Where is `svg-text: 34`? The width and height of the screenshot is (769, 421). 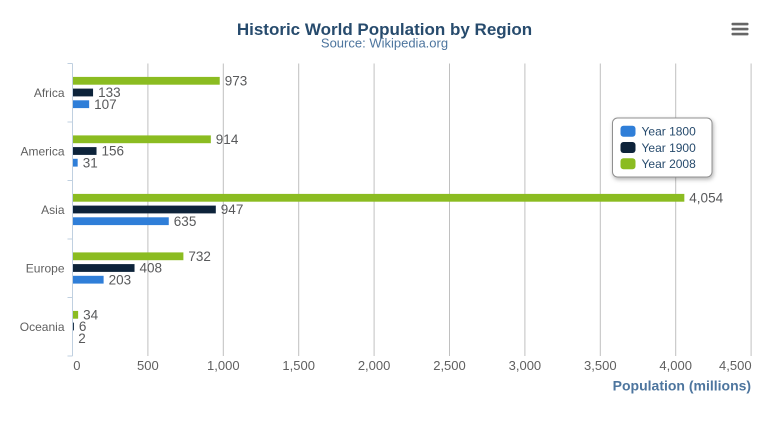 svg-text: 34 is located at coordinates (91, 314).